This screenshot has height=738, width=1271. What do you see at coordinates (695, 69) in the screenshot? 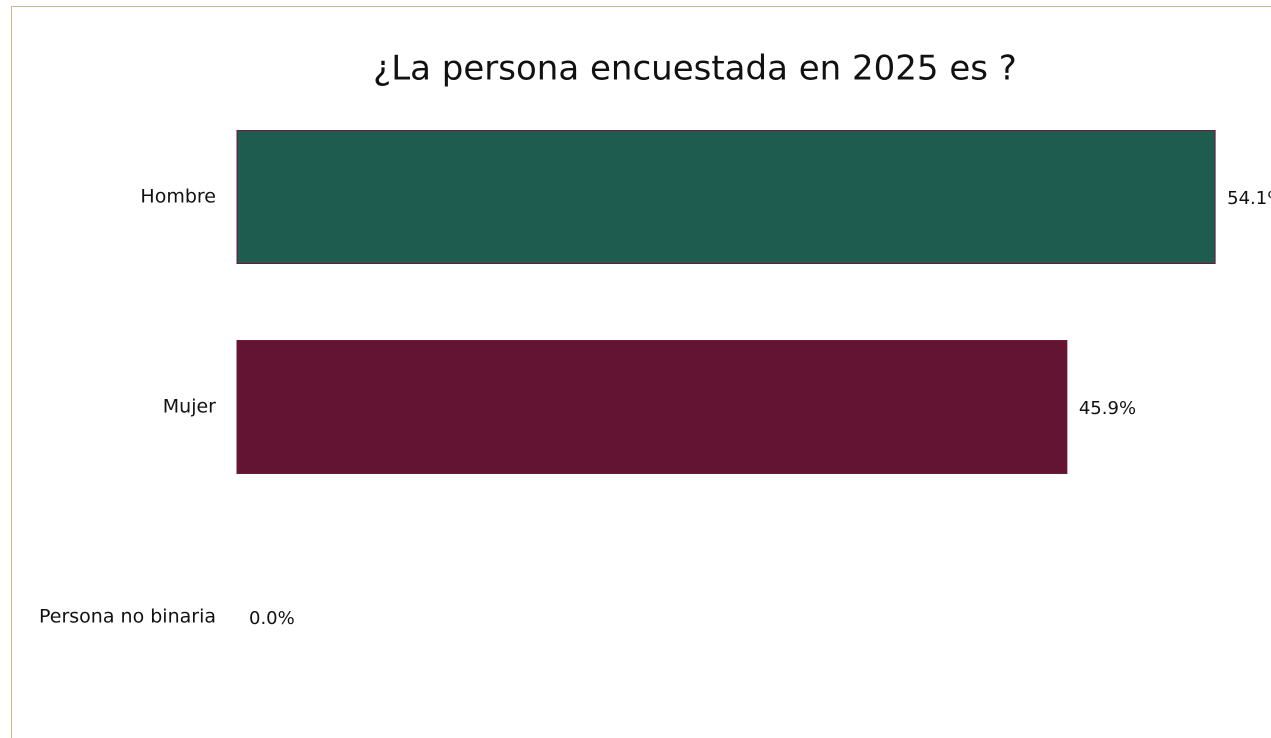
I see `chart-title: ¿La persona encuestada en 2025 es ?` at bounding box center [695, 69].